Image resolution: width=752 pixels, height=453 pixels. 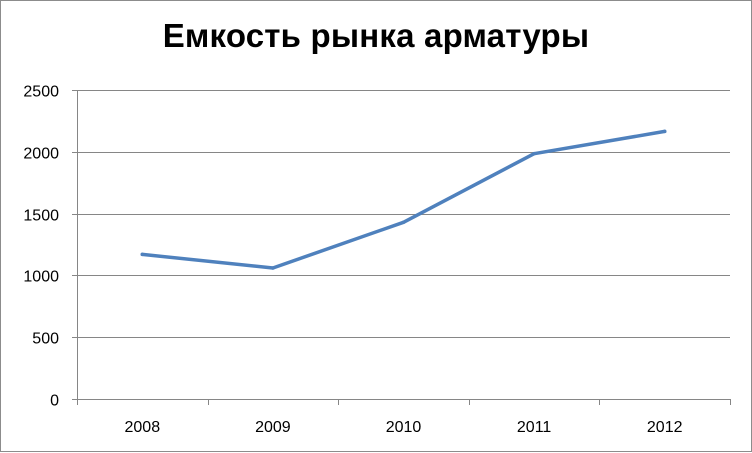 I want to click on x-tick-label: 2010, so click(x=404, y=427).